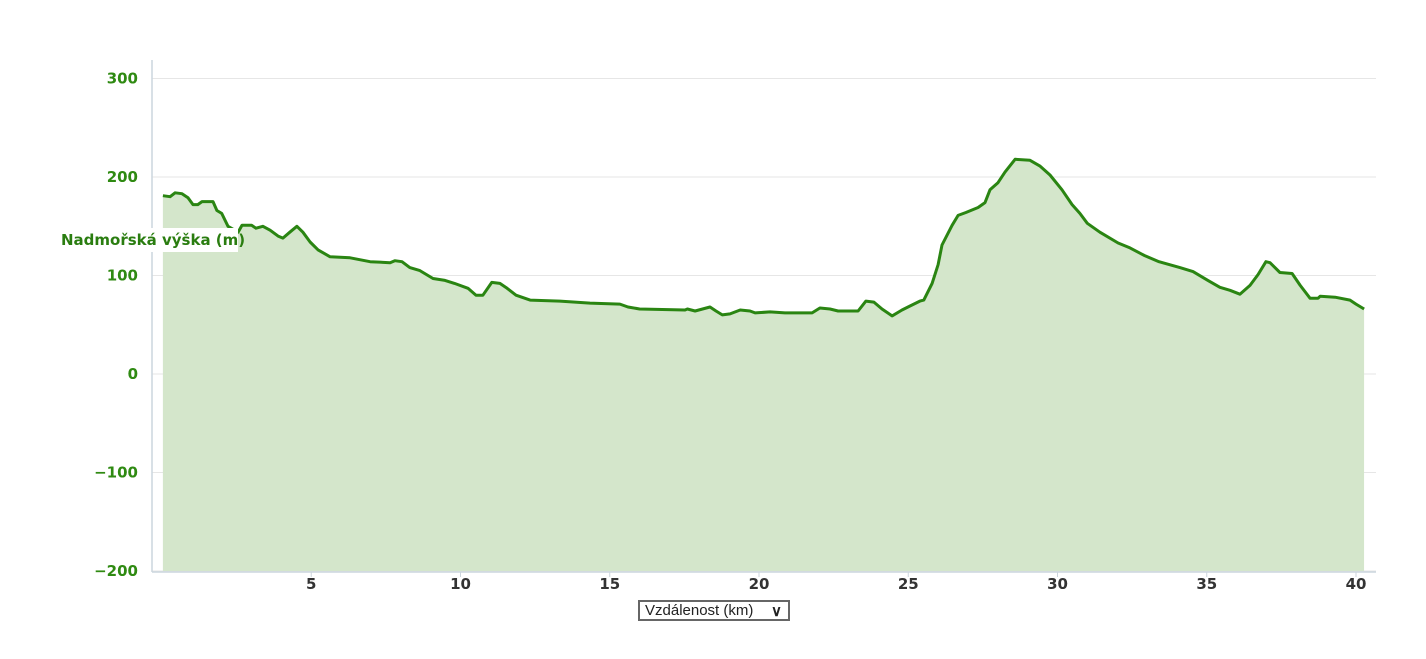 Image resolution: width=1426 pixels, height=659 pixels. Describe the element at coordinates (122, 276) in the screenshot. I see `y-tick-label: 100` at that location.